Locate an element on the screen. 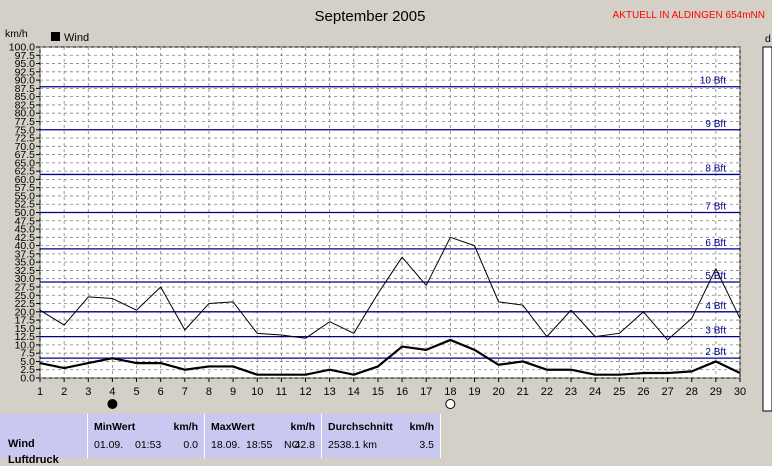  y-tick-label: 25.0 is located at coordinates (25, 296).